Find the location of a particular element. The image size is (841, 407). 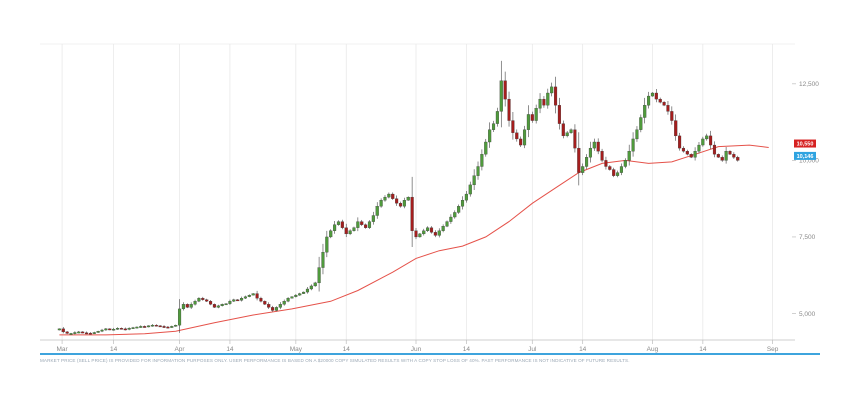

last-price-tag-red is located at coordinates (805, 143).